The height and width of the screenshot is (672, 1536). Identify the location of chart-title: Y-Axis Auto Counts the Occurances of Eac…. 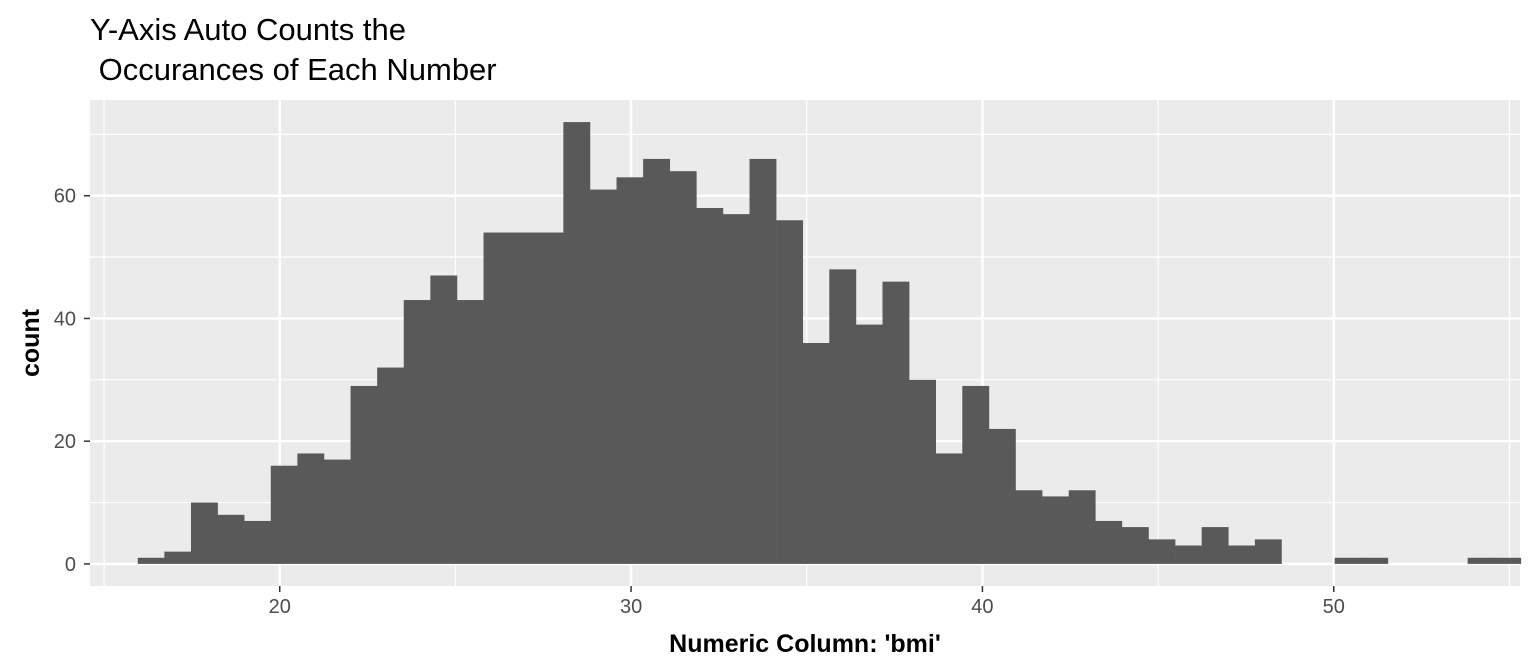
(293, 49).